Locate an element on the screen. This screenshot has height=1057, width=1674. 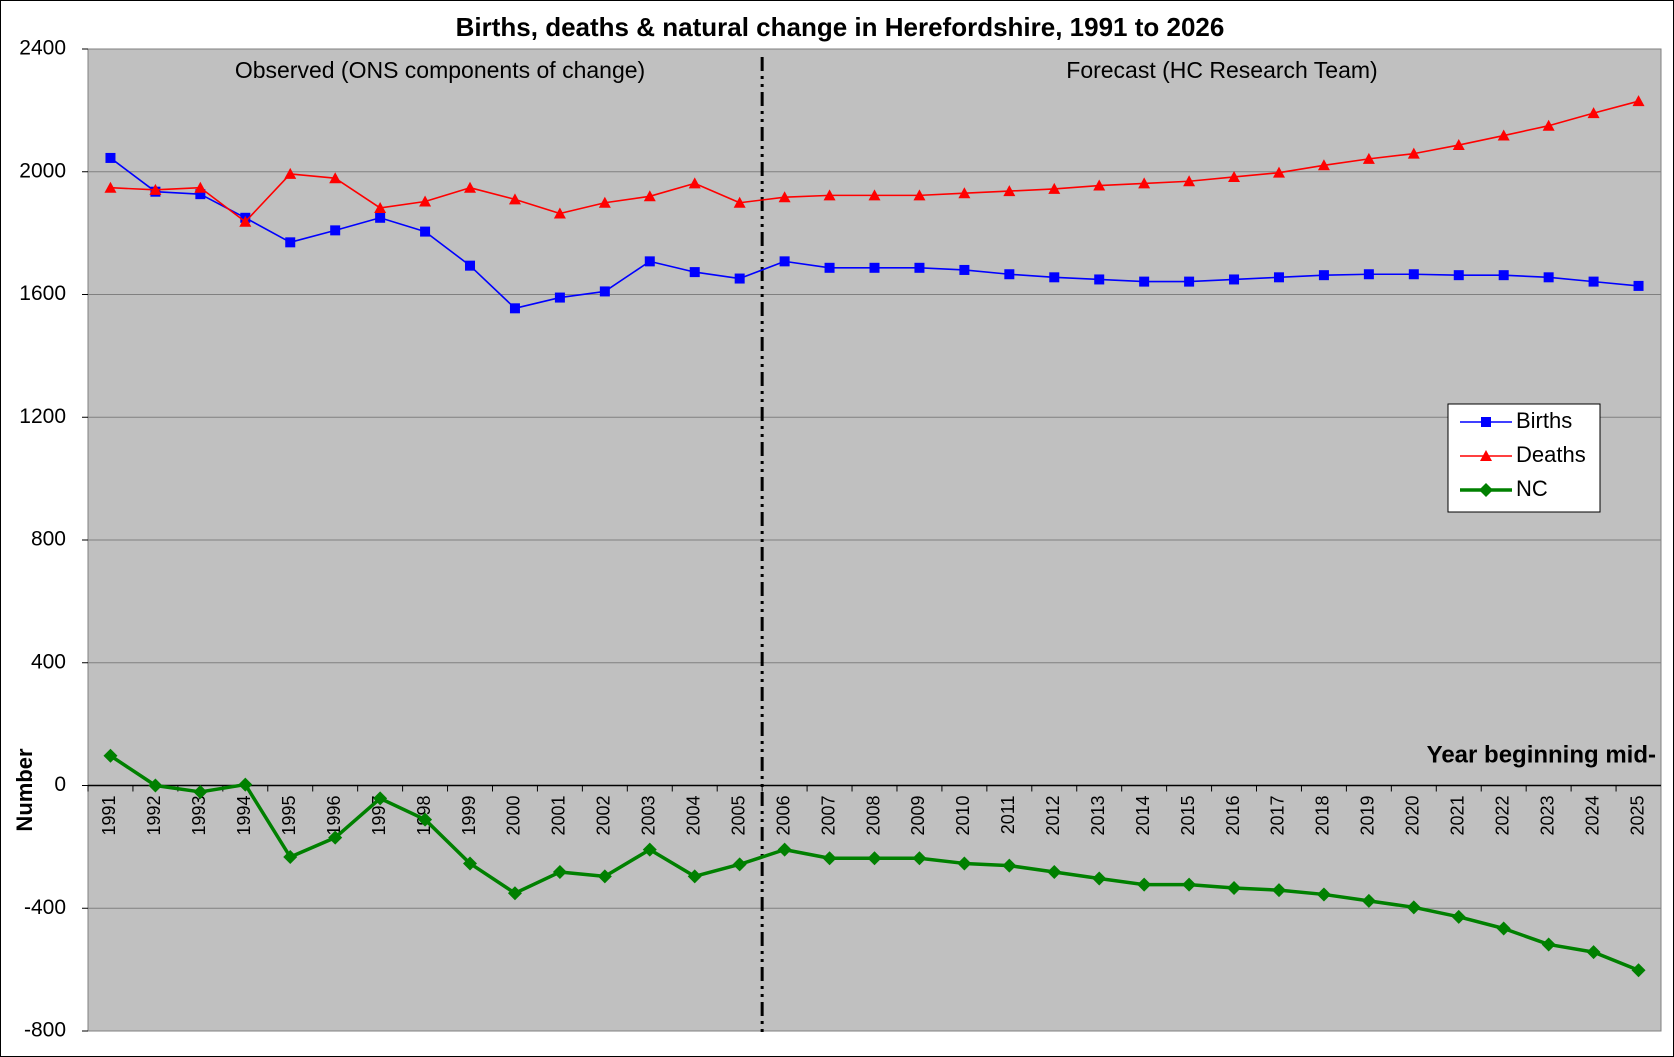
x-tick-label: 2024 is located at coordinates (1592, 816).